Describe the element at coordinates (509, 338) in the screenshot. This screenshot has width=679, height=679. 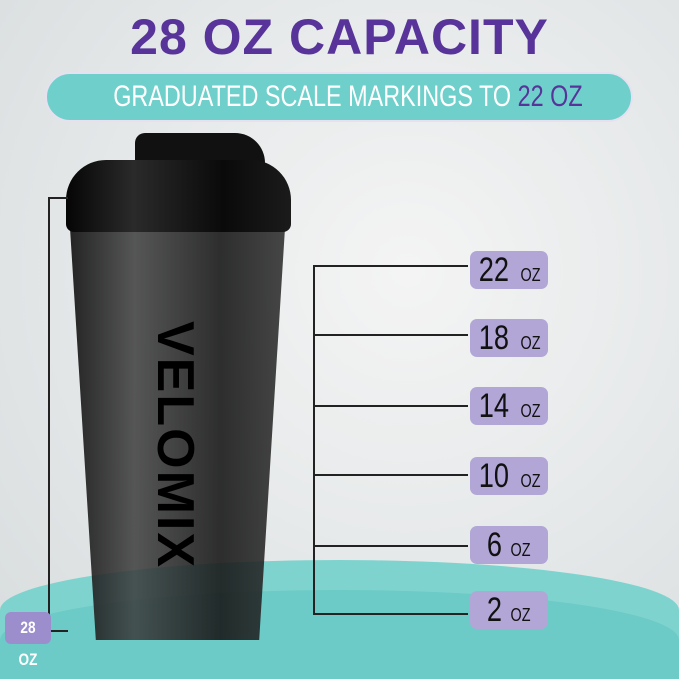
I see `marking-label-18: 18 OZ` at that location.